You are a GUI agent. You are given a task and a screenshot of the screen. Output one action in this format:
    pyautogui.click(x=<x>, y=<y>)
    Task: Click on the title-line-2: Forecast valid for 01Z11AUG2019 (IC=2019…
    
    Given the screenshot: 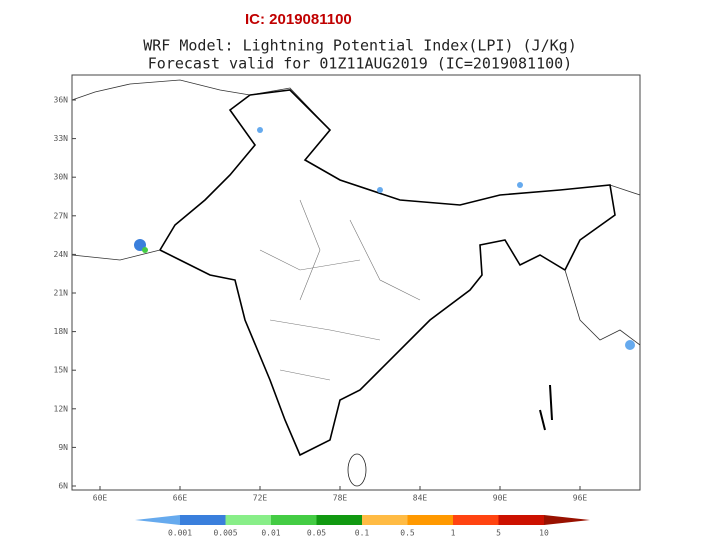 What is the action you would take?
    pyautogui.click(x=360, y=64)
    